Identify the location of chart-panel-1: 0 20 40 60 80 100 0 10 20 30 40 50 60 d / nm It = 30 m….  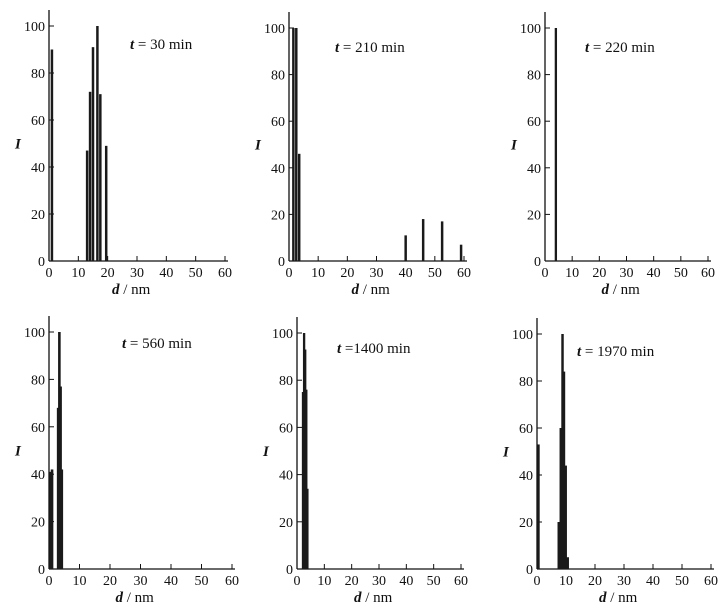
(123, 154).